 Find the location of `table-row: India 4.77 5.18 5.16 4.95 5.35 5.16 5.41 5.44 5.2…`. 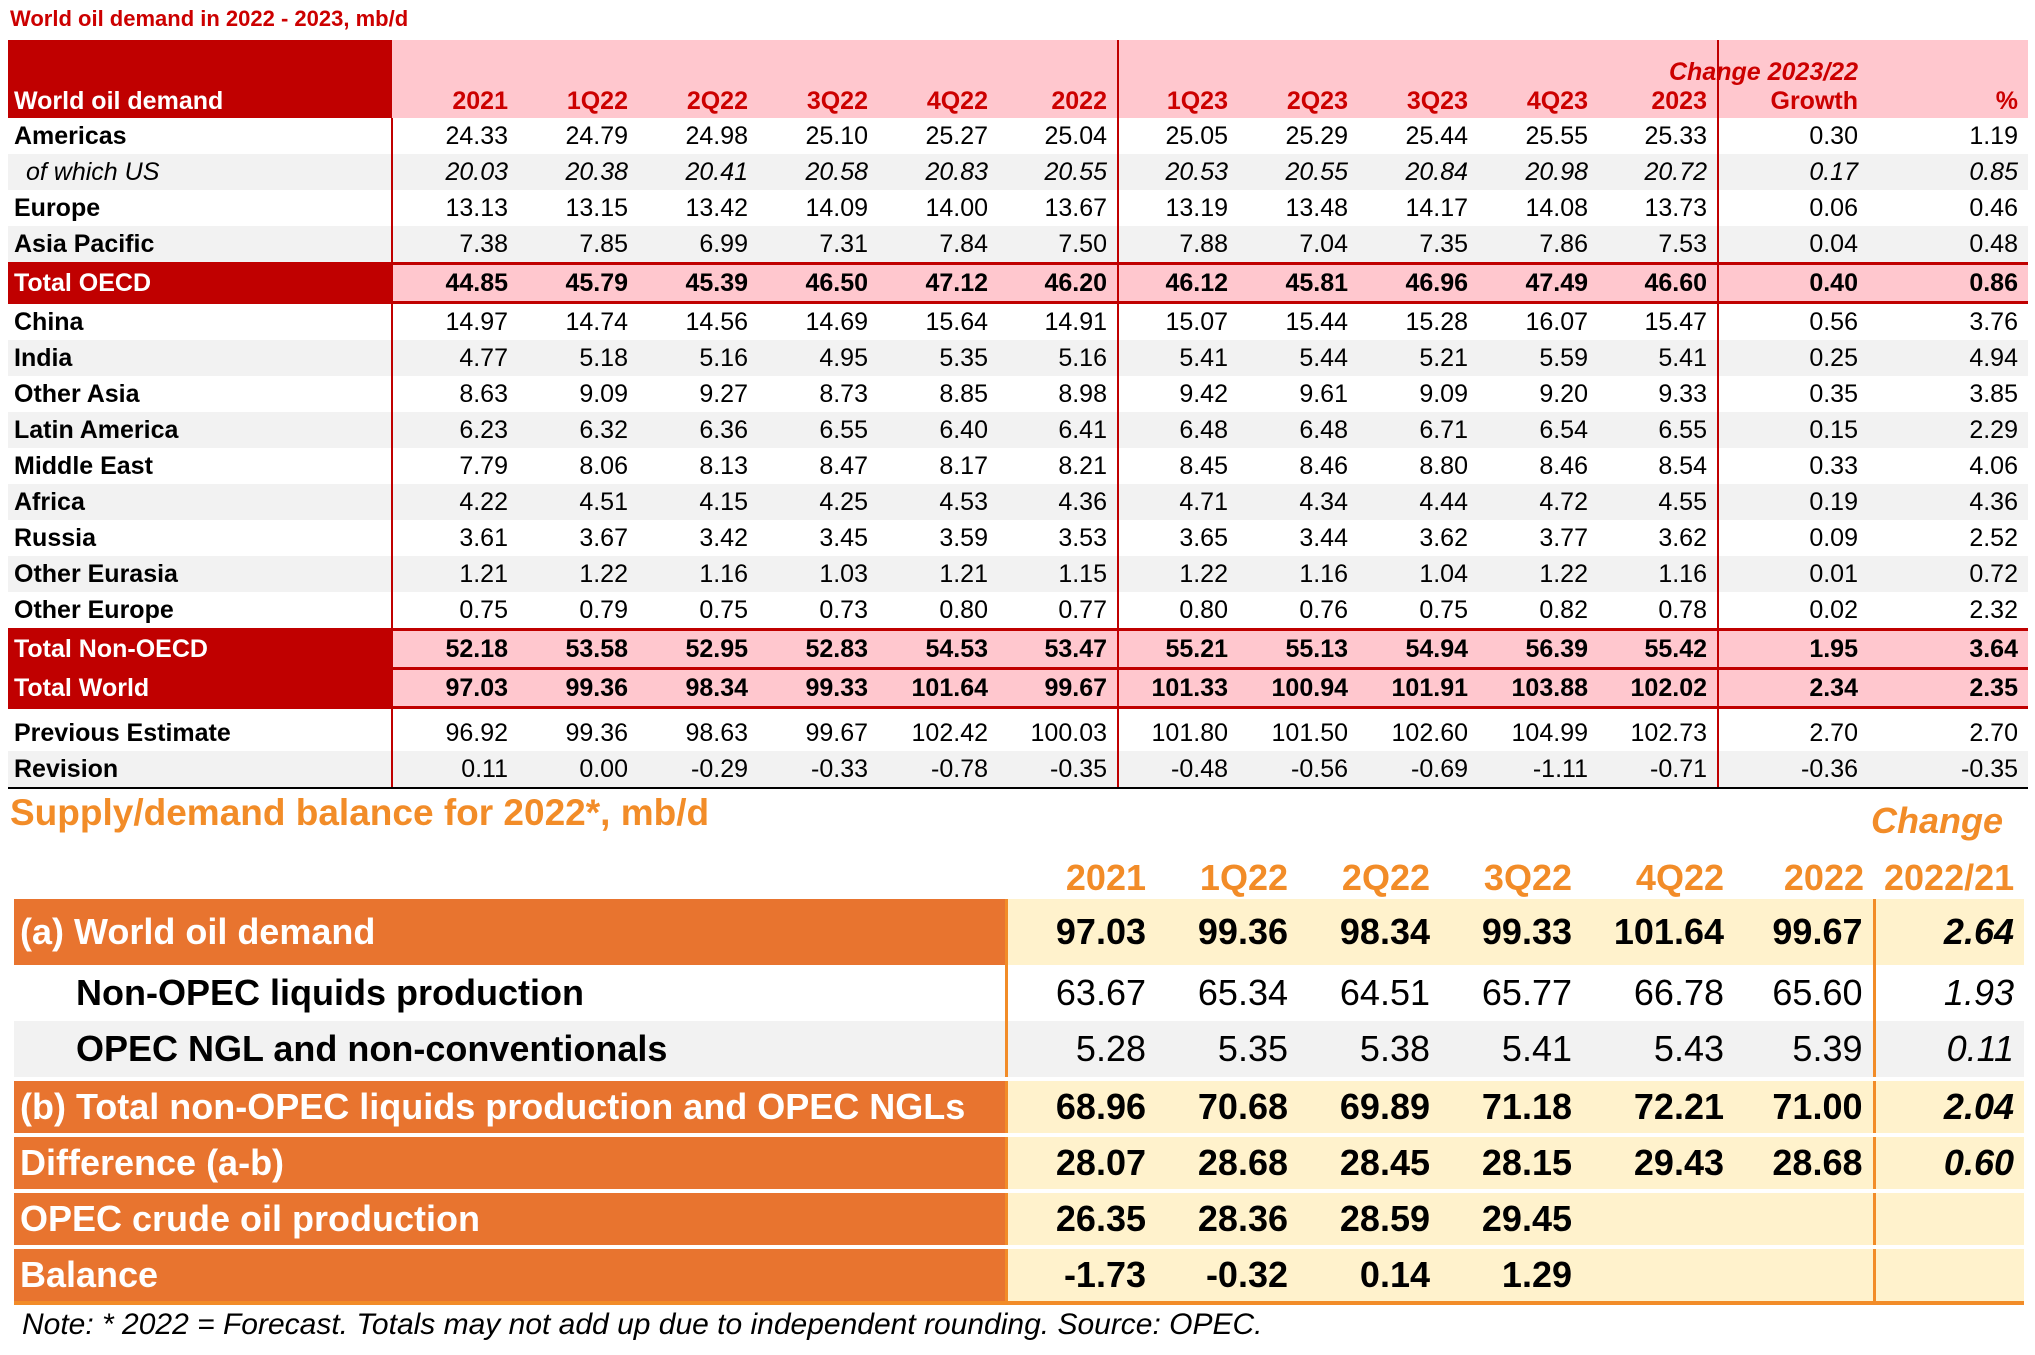

table-row: India 4.77 5.18 5.16 4.95 5.35 5.16 5.41 5.44 5.2… is located at coordinates (1018, 358).